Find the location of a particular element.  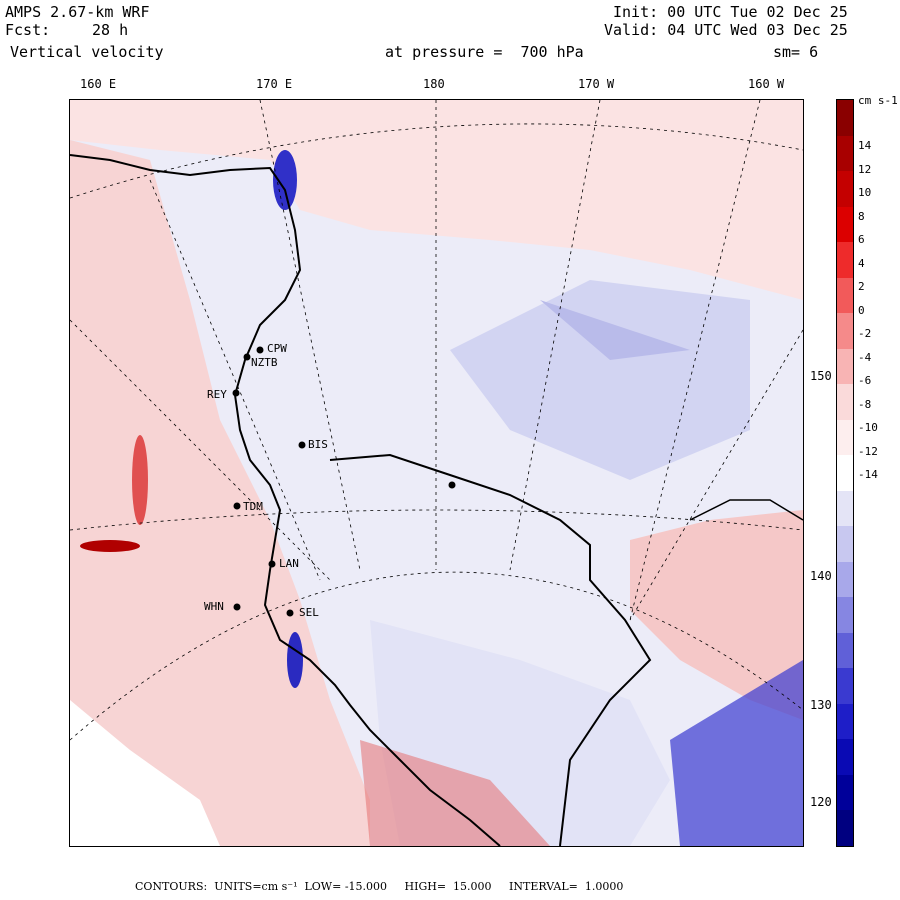

meridian-170w is located at coordinates (555, 335).